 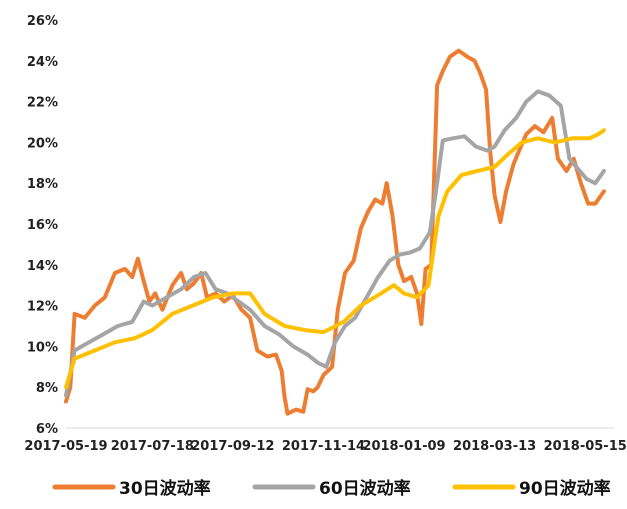 I want to click on y-tick-label: 16%, so click(x=42, y=225).